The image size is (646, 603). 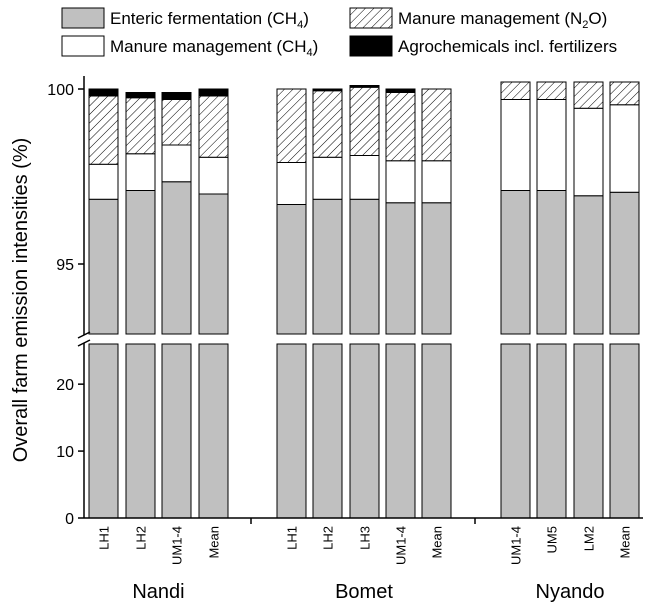 I want to click on y-tick-label: 100, so click(x=60, y=90).